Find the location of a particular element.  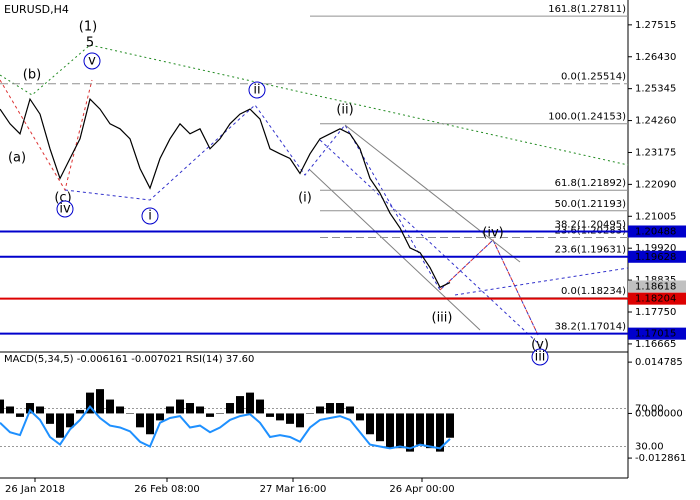

y-tick-label: 0.014785 is located at coordinates (659, 362).